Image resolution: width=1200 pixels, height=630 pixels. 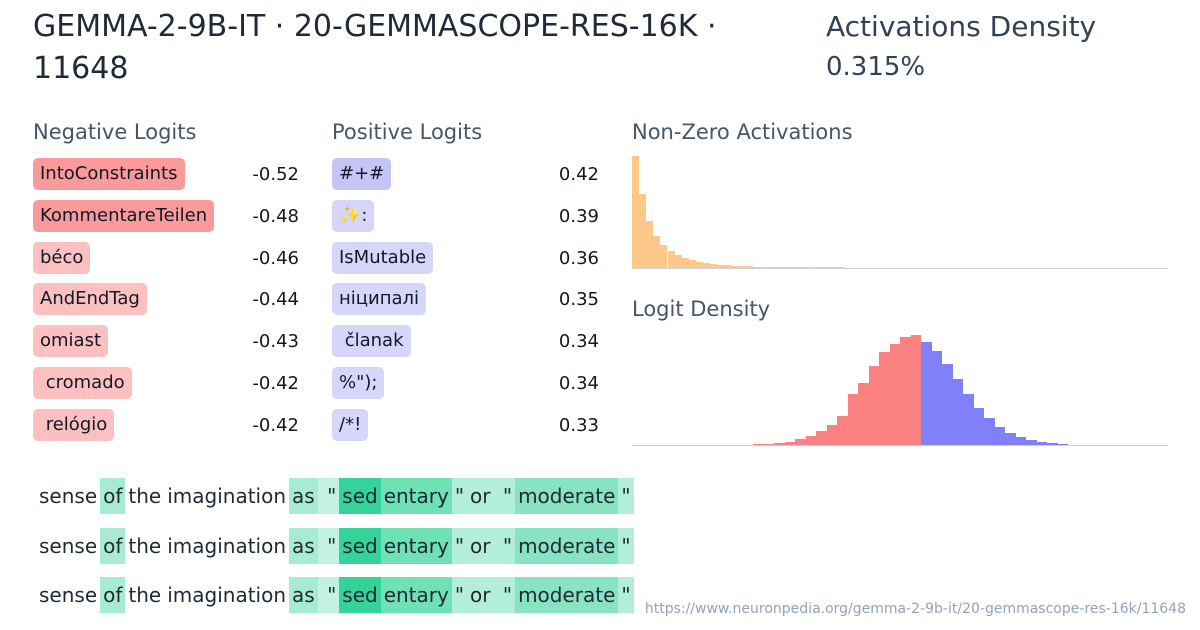 I want to click on positive-logits-title: Positive Logits, so click(x=407, y=132).